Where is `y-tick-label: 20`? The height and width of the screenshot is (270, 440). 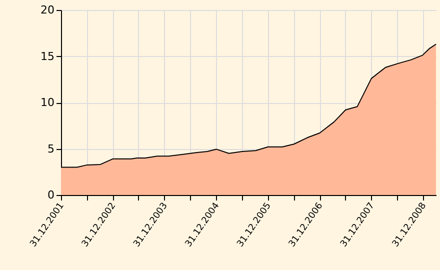
y-tick-label: 20 is located at coordinates (47, 10).